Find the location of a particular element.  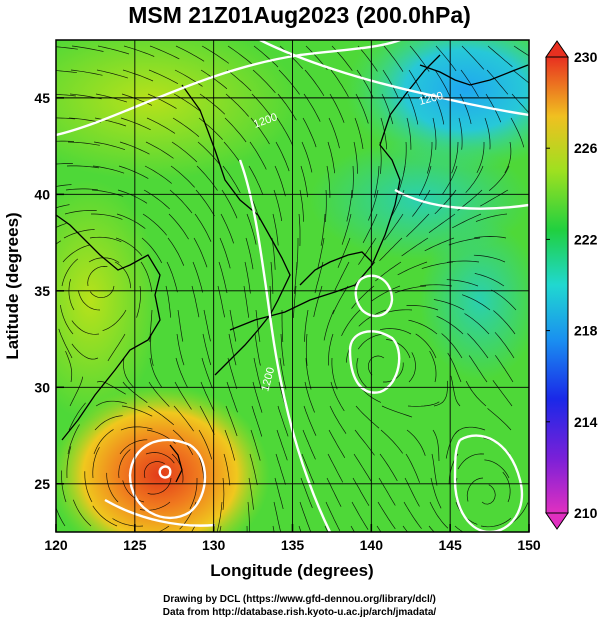

colorbar-label: 230 is located at coordinates (586, 57).